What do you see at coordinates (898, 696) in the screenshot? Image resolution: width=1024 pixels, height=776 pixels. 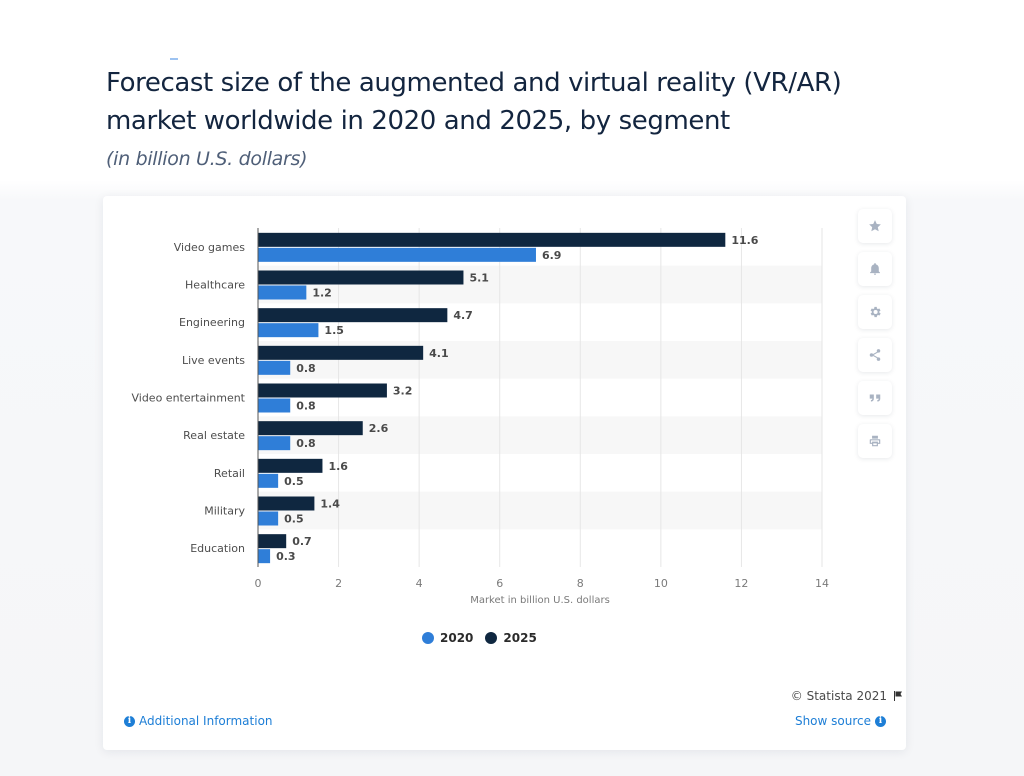 I see `flag-icon` at bounding box center [898, 696].